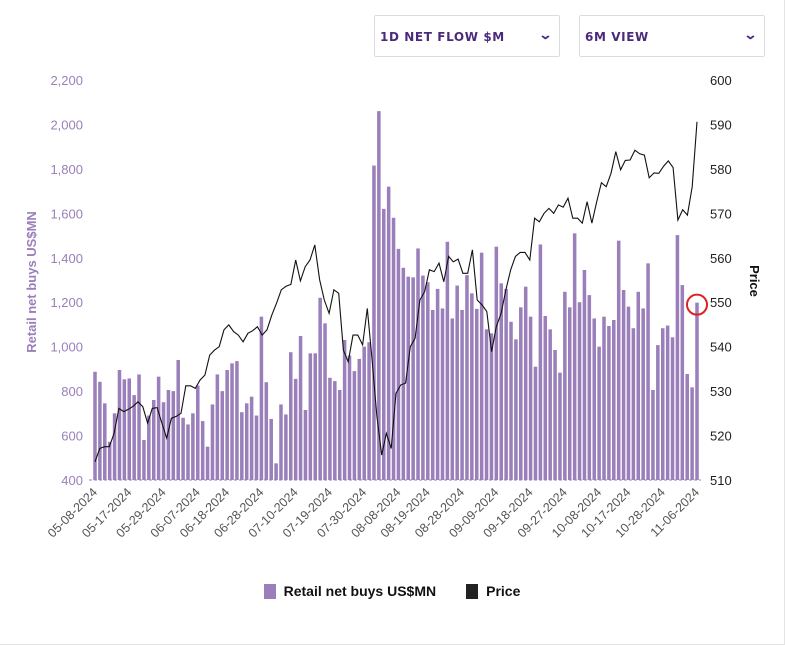 This screenshot has width=785, height=645. What do you see at coordinates (672, 36) in the screenshot?
I see `range-dropdown: 6M VIEW ⌄` at bounding box center [672, 36].